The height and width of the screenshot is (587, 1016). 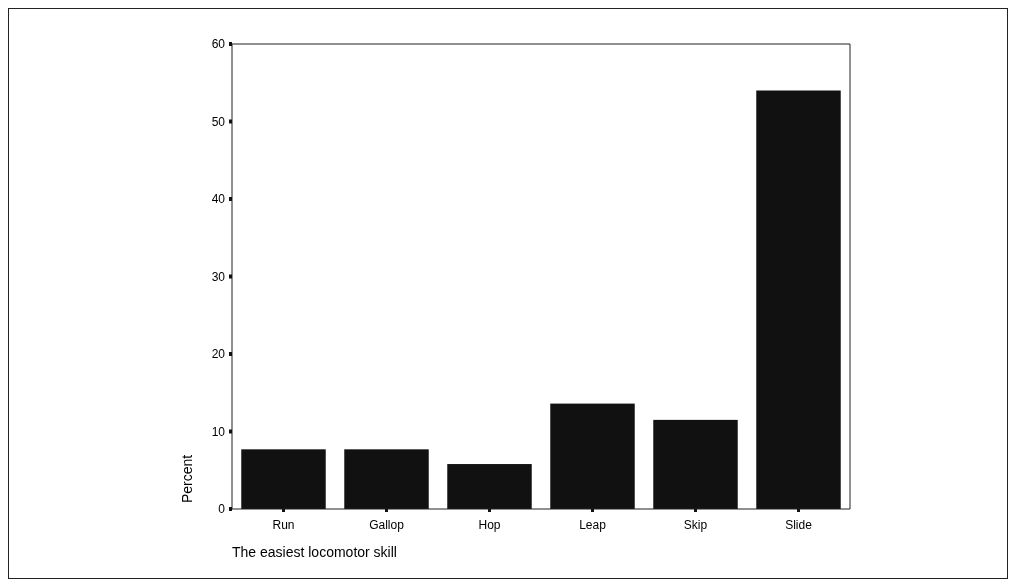 What do you see at coordinates (218, 354) in the screenshot?
I see `y-tick-label: 20` at bounding box center [218, 354].